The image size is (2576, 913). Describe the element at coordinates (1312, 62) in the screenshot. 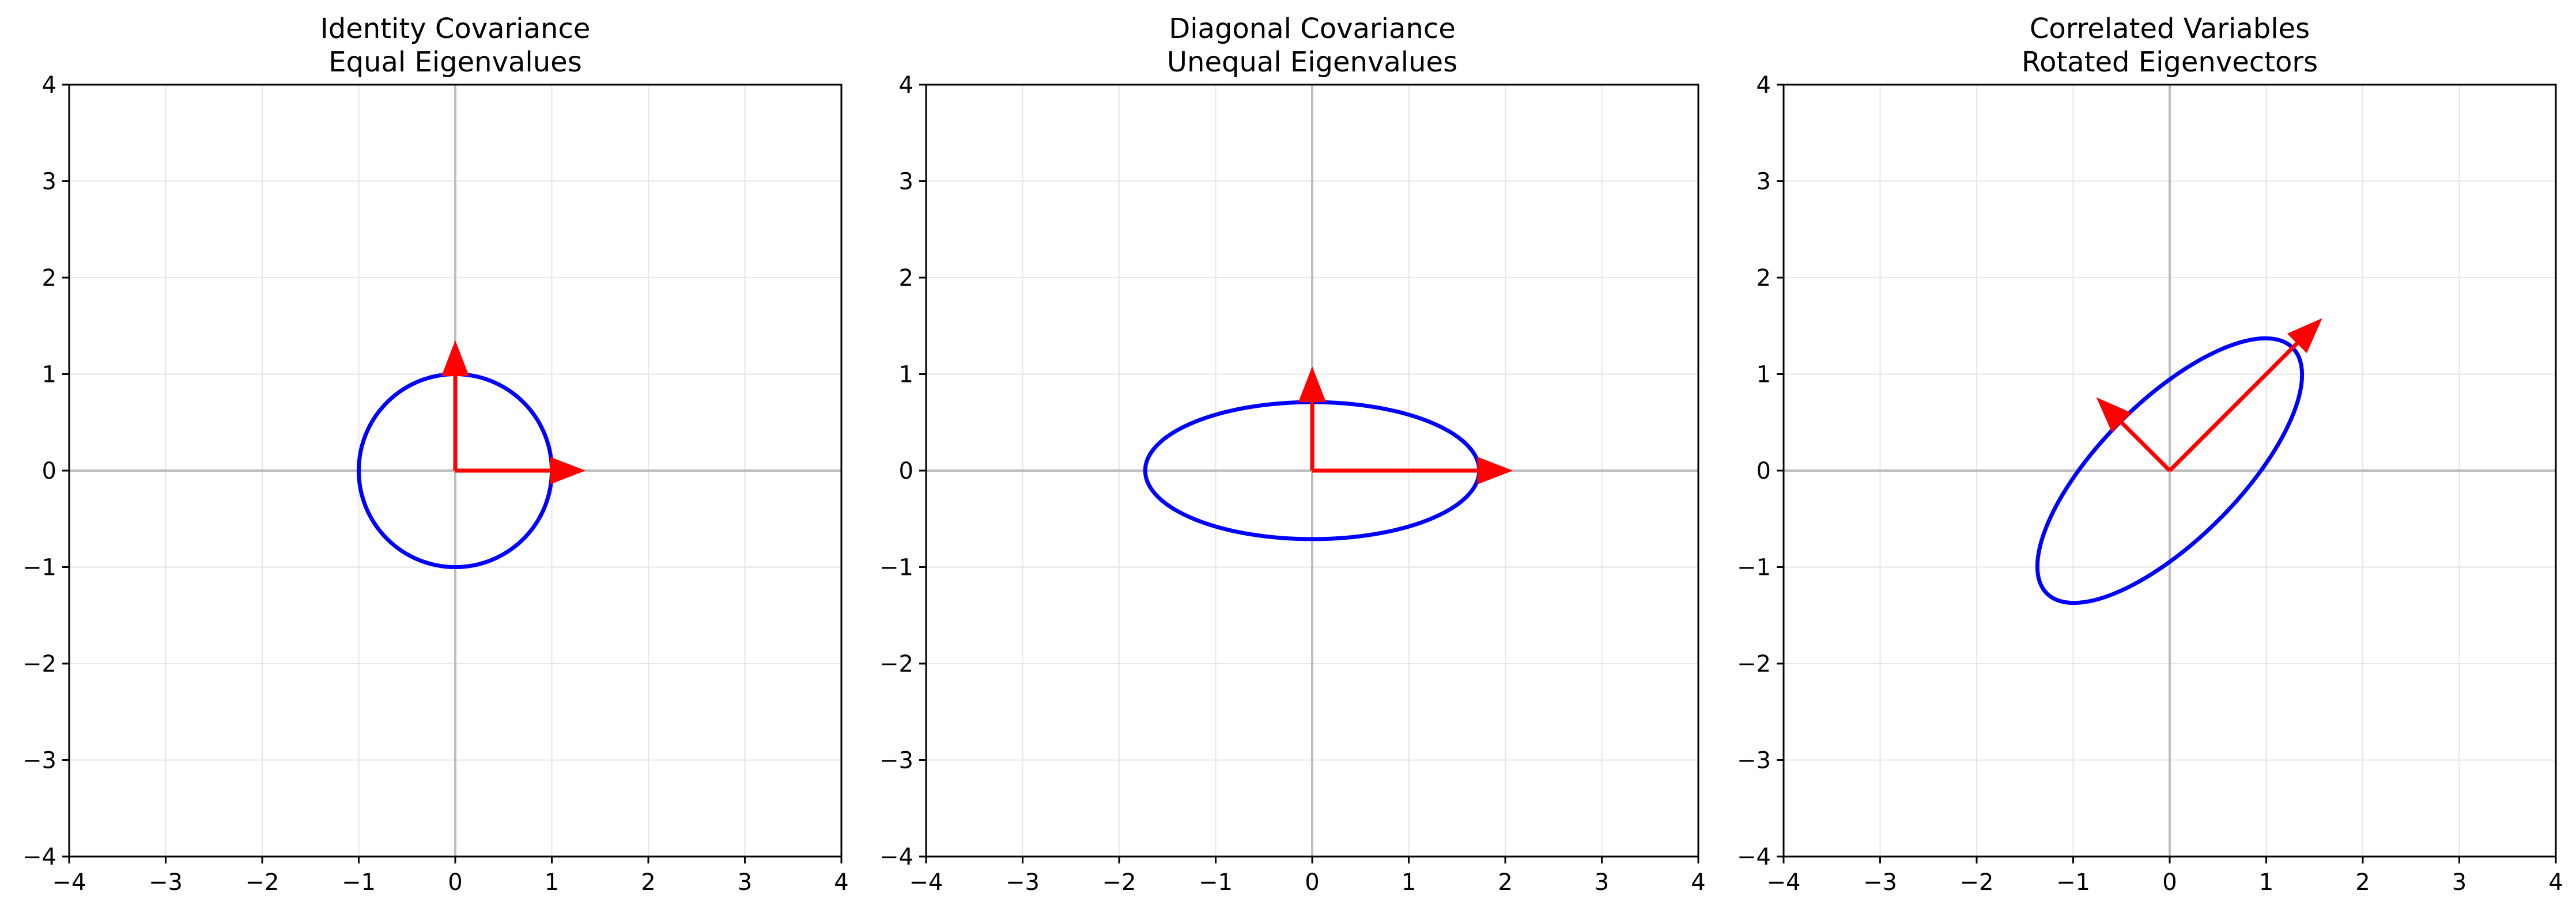

I see `chart-title-line-2: Unequal Eigenvalues` at that location.